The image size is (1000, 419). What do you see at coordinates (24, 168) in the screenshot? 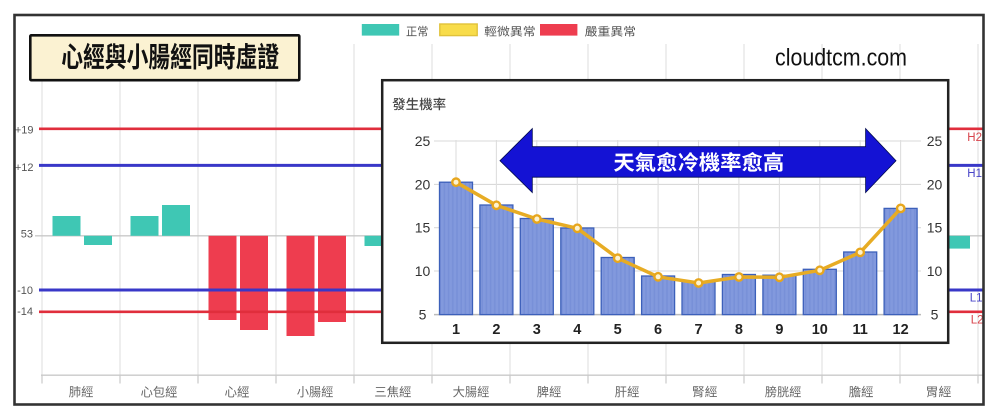
I see `svg-text: +12` at bounding box center [24, 168].